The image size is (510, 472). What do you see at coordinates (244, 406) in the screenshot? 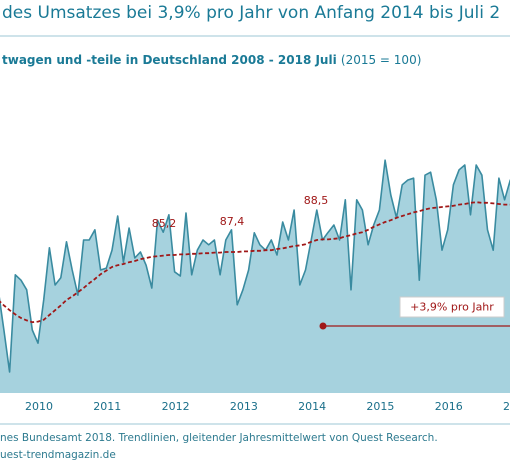
I see `x-tick-label: 2013` at bounding box center [244, 406].